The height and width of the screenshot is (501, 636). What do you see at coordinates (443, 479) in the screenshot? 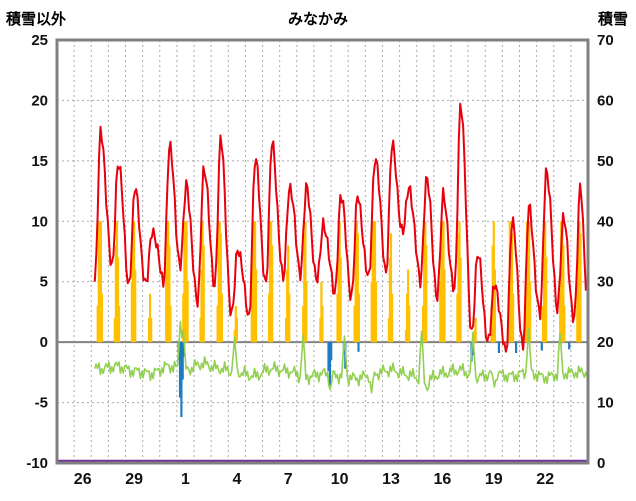
I see `svg-text: 16` at bounding box center [443, 479].